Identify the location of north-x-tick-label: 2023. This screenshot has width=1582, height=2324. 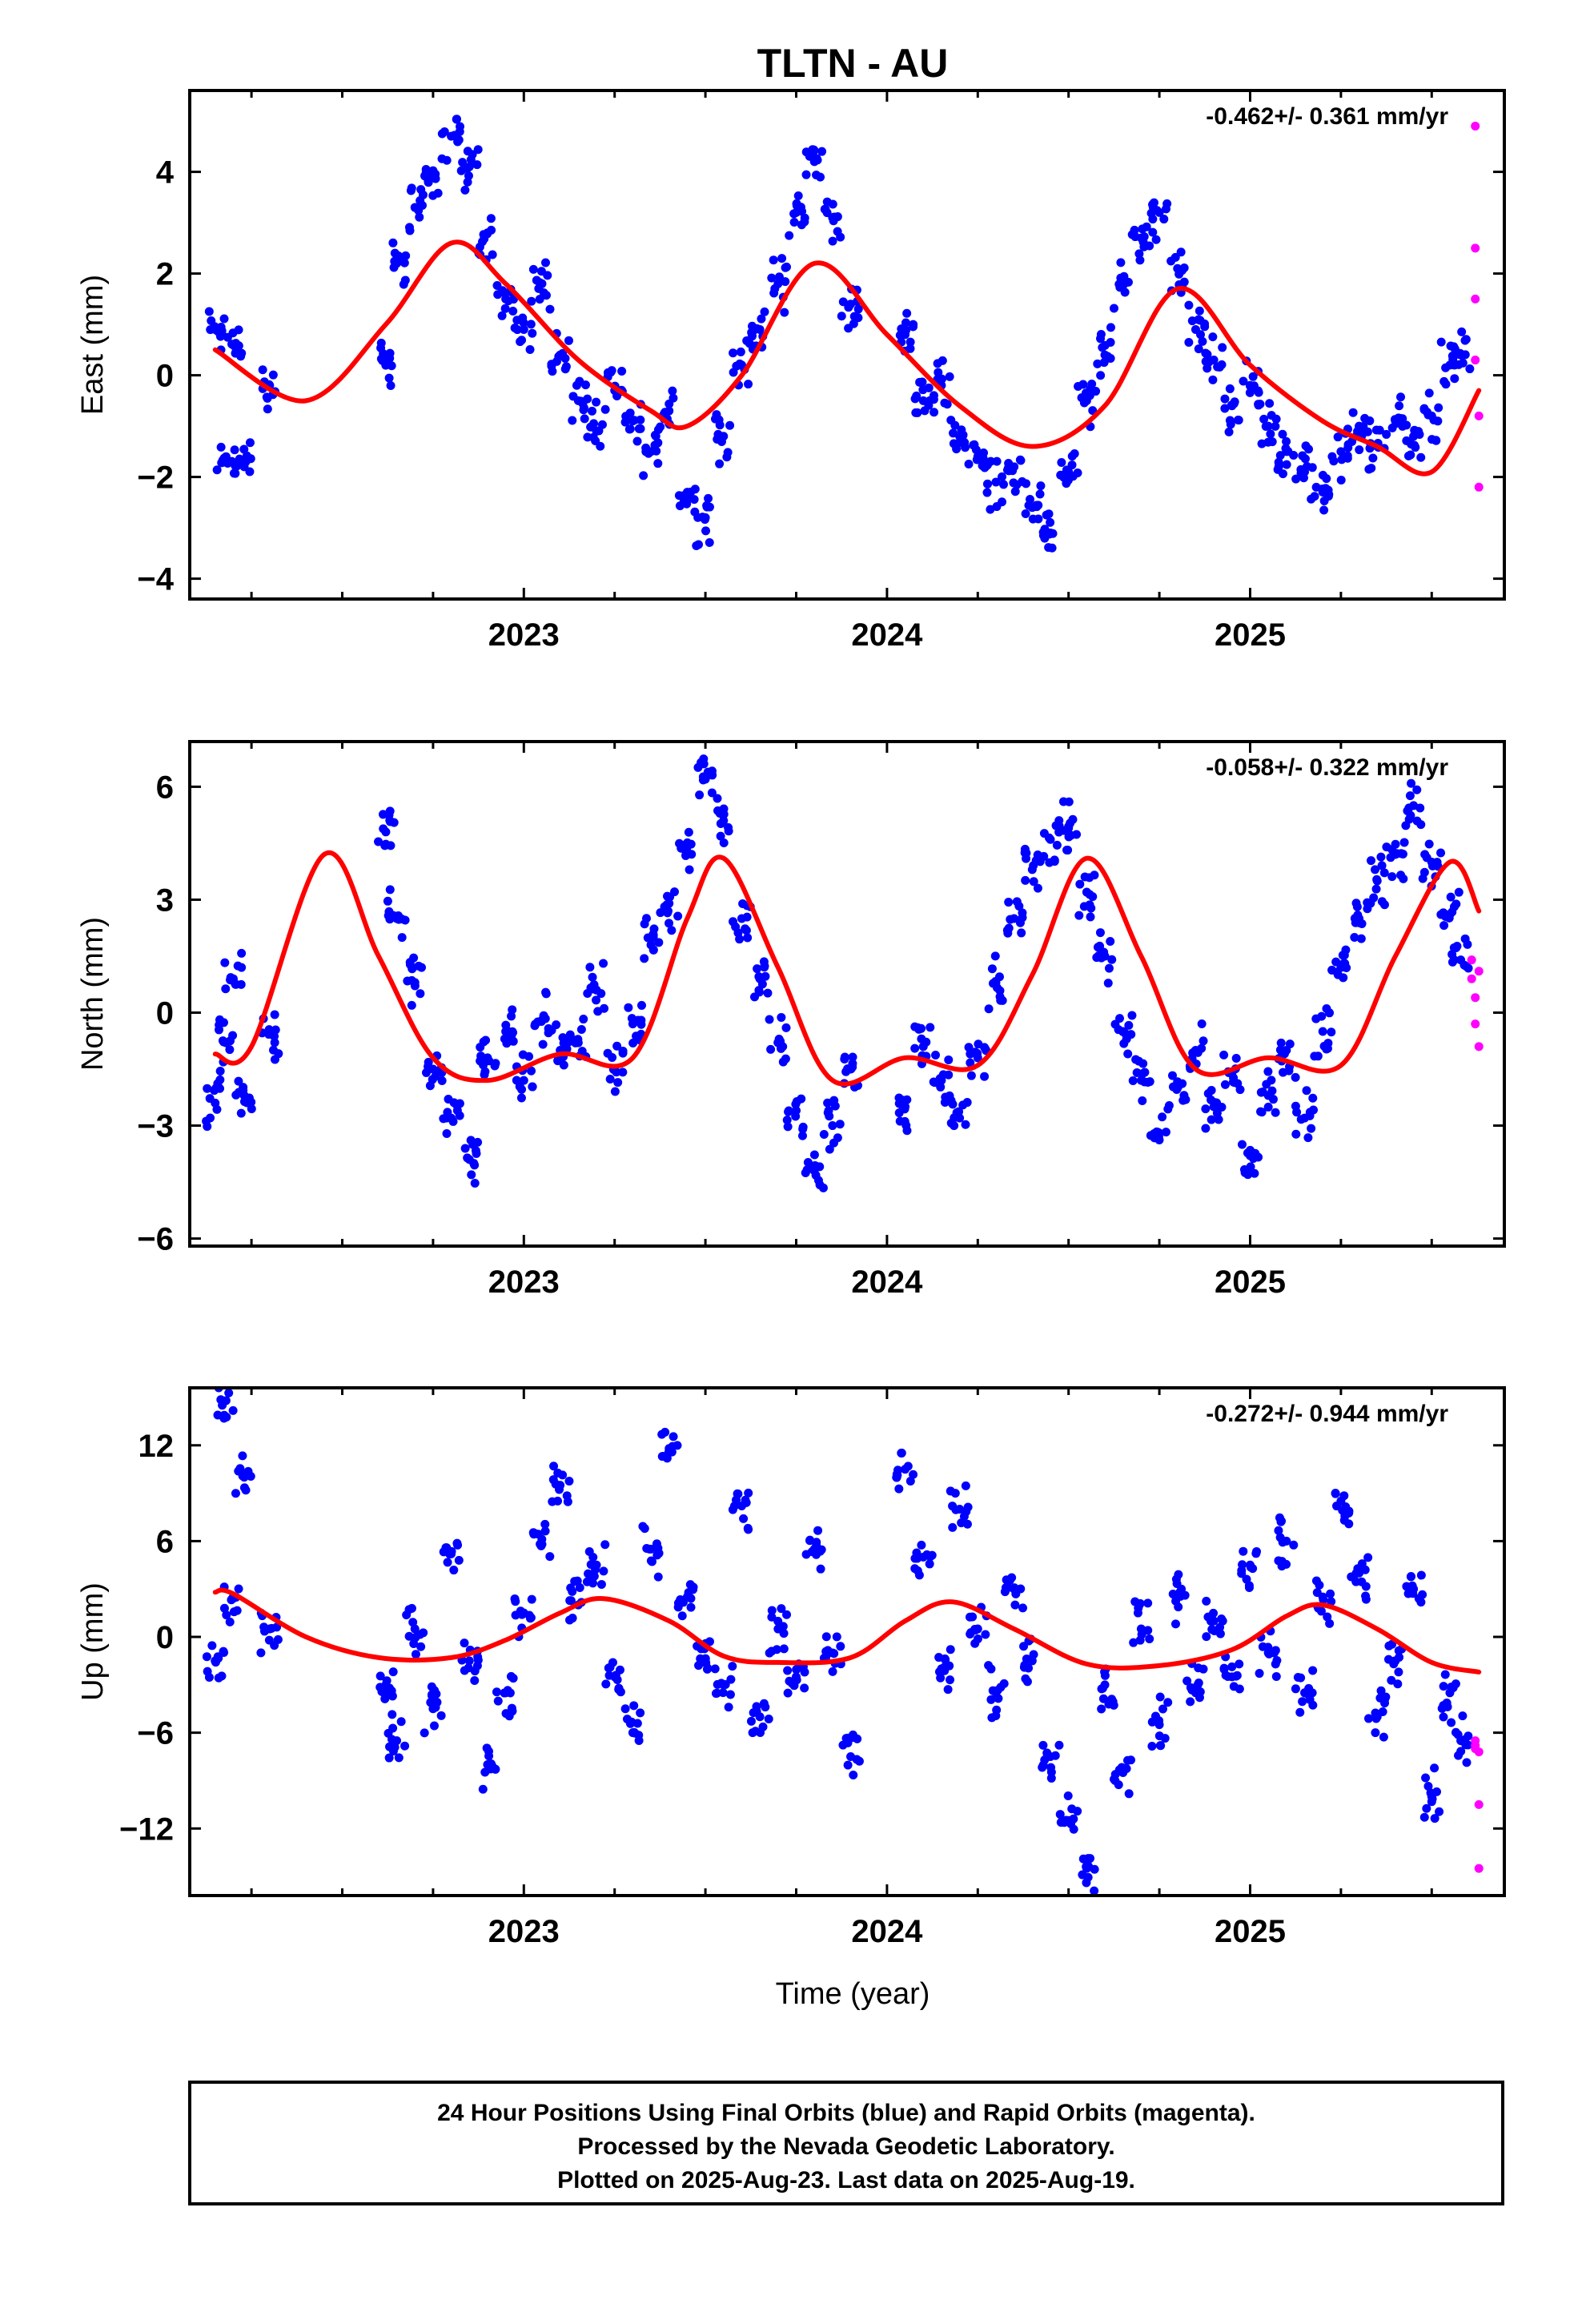
(524, 1282).